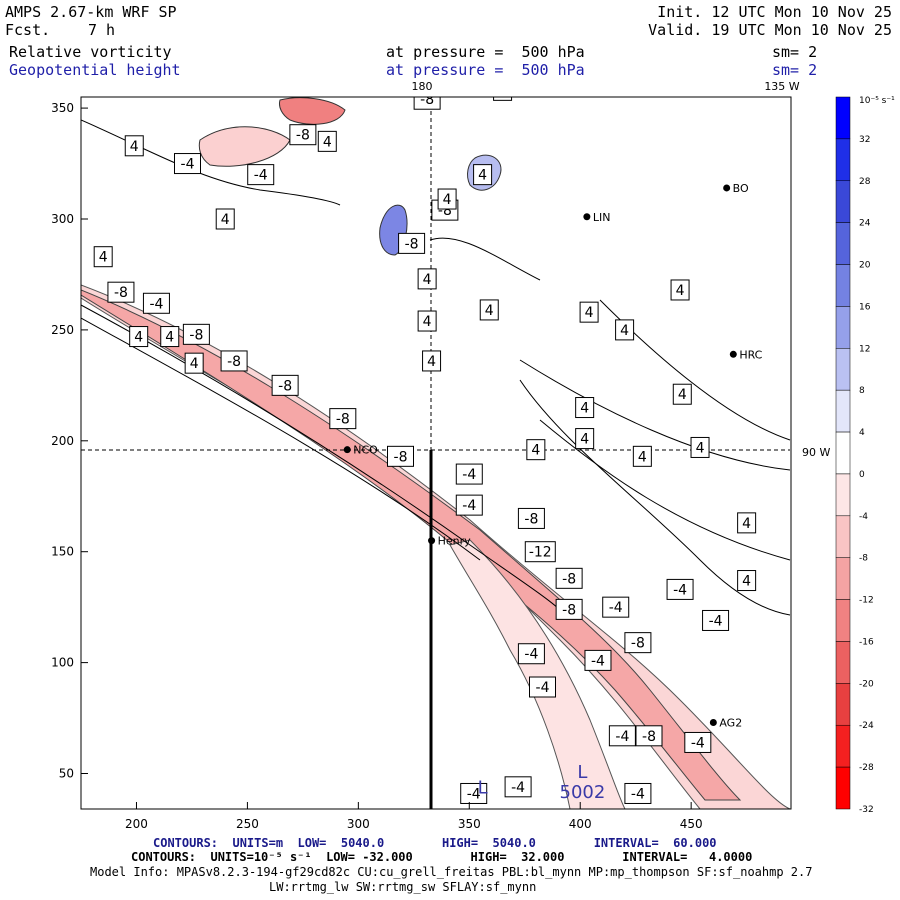 This screenshot has height=900, width=900. I want to click on x-axis: 200 250 300 350 400 450, so click(414, 816).